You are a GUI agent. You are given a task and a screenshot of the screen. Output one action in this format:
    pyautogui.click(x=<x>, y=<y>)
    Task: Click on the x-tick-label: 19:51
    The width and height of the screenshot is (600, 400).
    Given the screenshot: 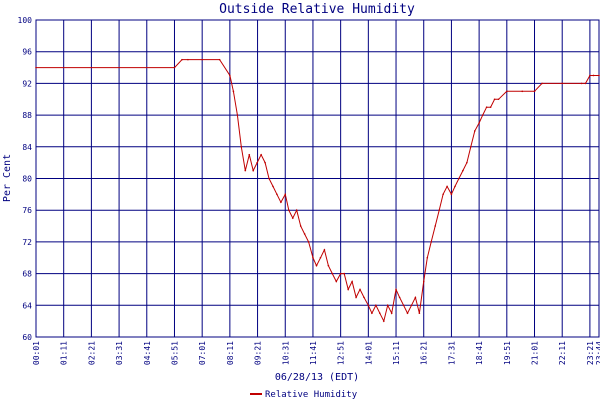 What is the action you would take?
    pyautogui.click(x=507, y=353)
    